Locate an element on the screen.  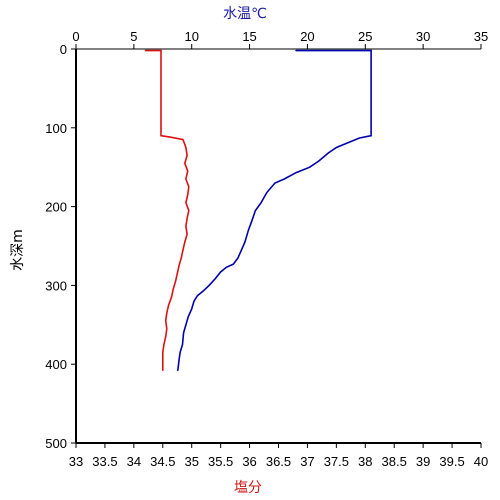
left-tick-label: 0 is located at coordinates (63, 49).